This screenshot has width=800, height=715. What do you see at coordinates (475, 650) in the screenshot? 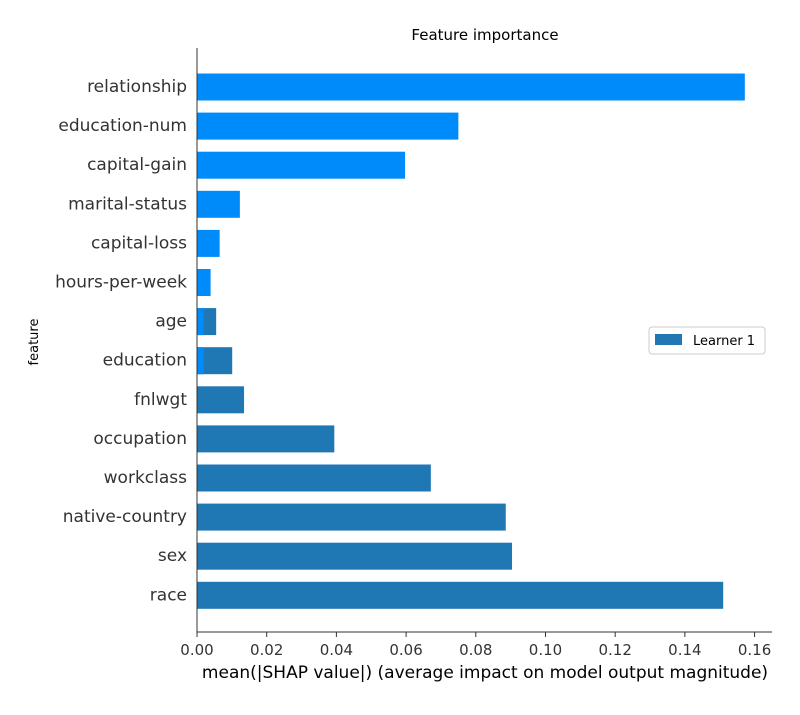
I see `x-tick-label-0-08: 0.08` at bounding box center [475, 650].